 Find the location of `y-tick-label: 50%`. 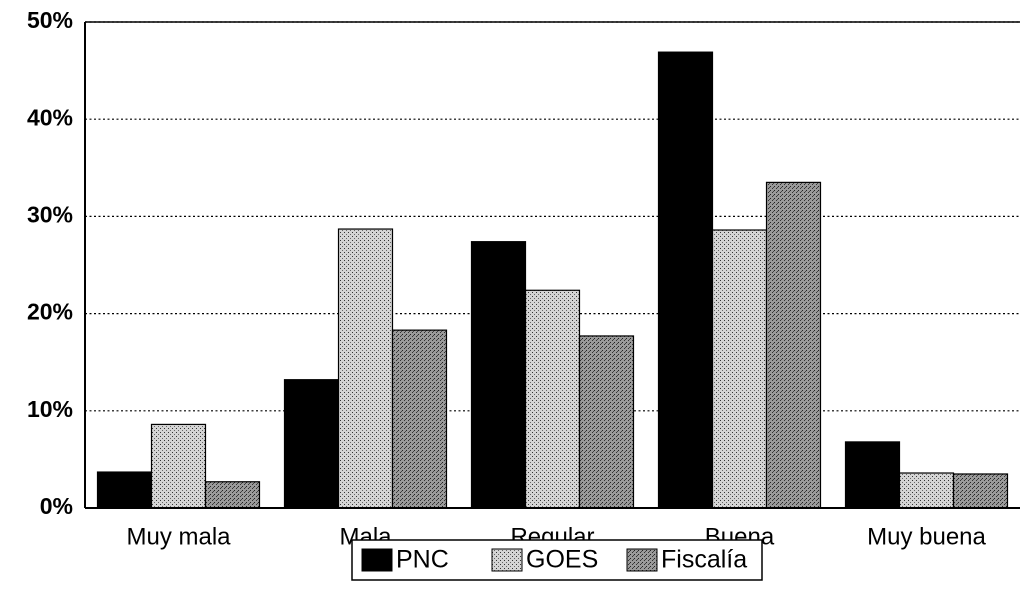

y-tick-label: 50% is located at coordinates (50, 20).